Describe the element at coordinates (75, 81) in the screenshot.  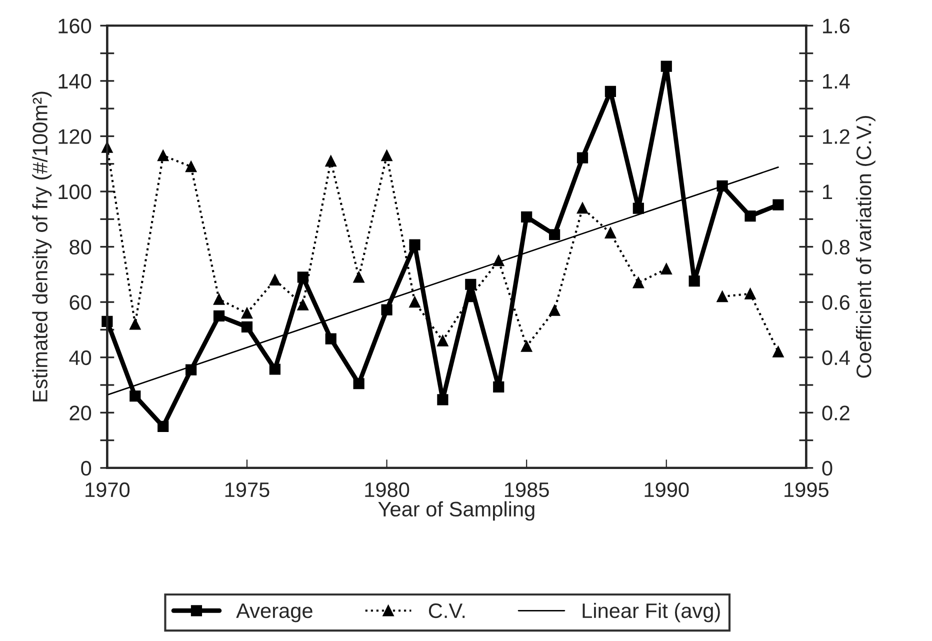
I see `y-tick-label: 140` at that location.